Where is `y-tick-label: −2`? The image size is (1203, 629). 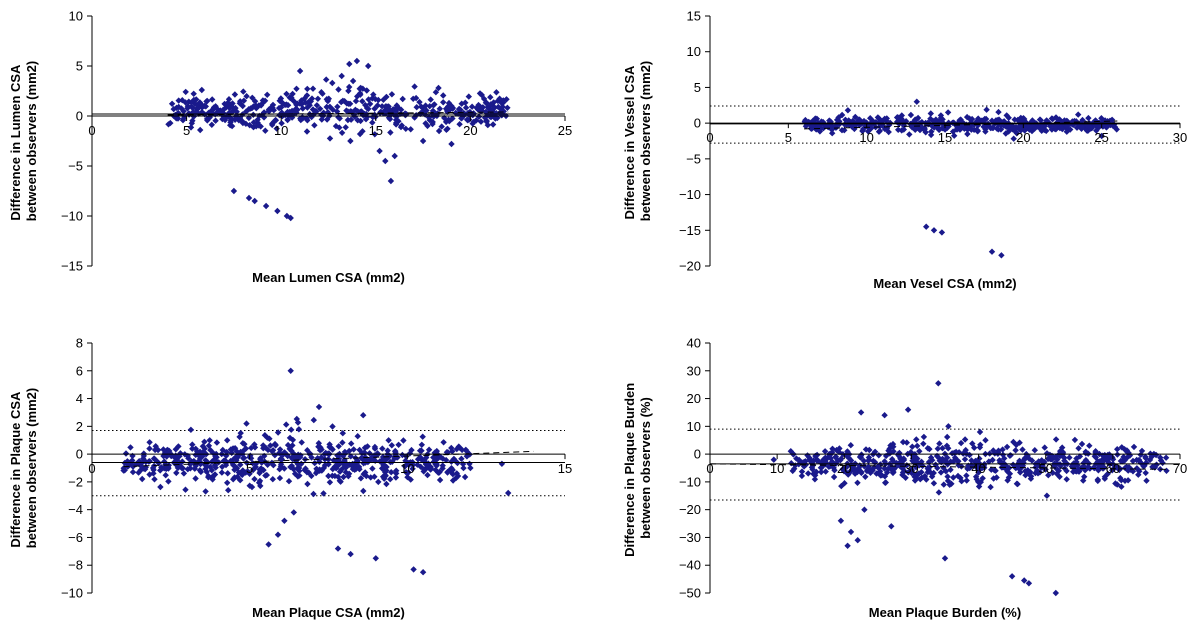 y-tick-label: −2 is located at coordinates (75, 481).